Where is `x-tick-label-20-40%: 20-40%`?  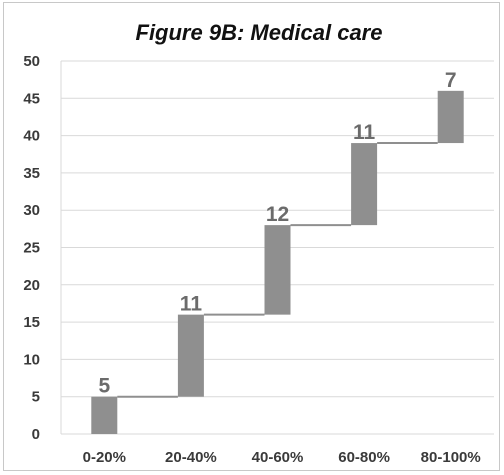
x-tick-label-20-40%: 20-40% is located at coordinates (191, 457).